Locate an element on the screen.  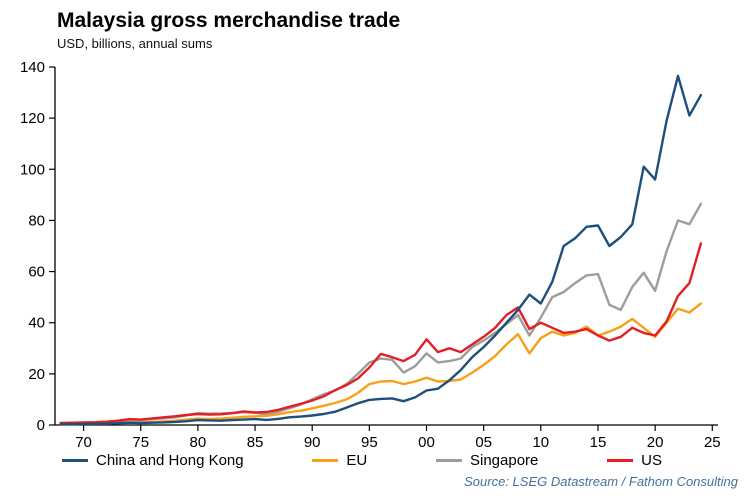
x-tick-label: 15 is located at coordinates (598, 442).